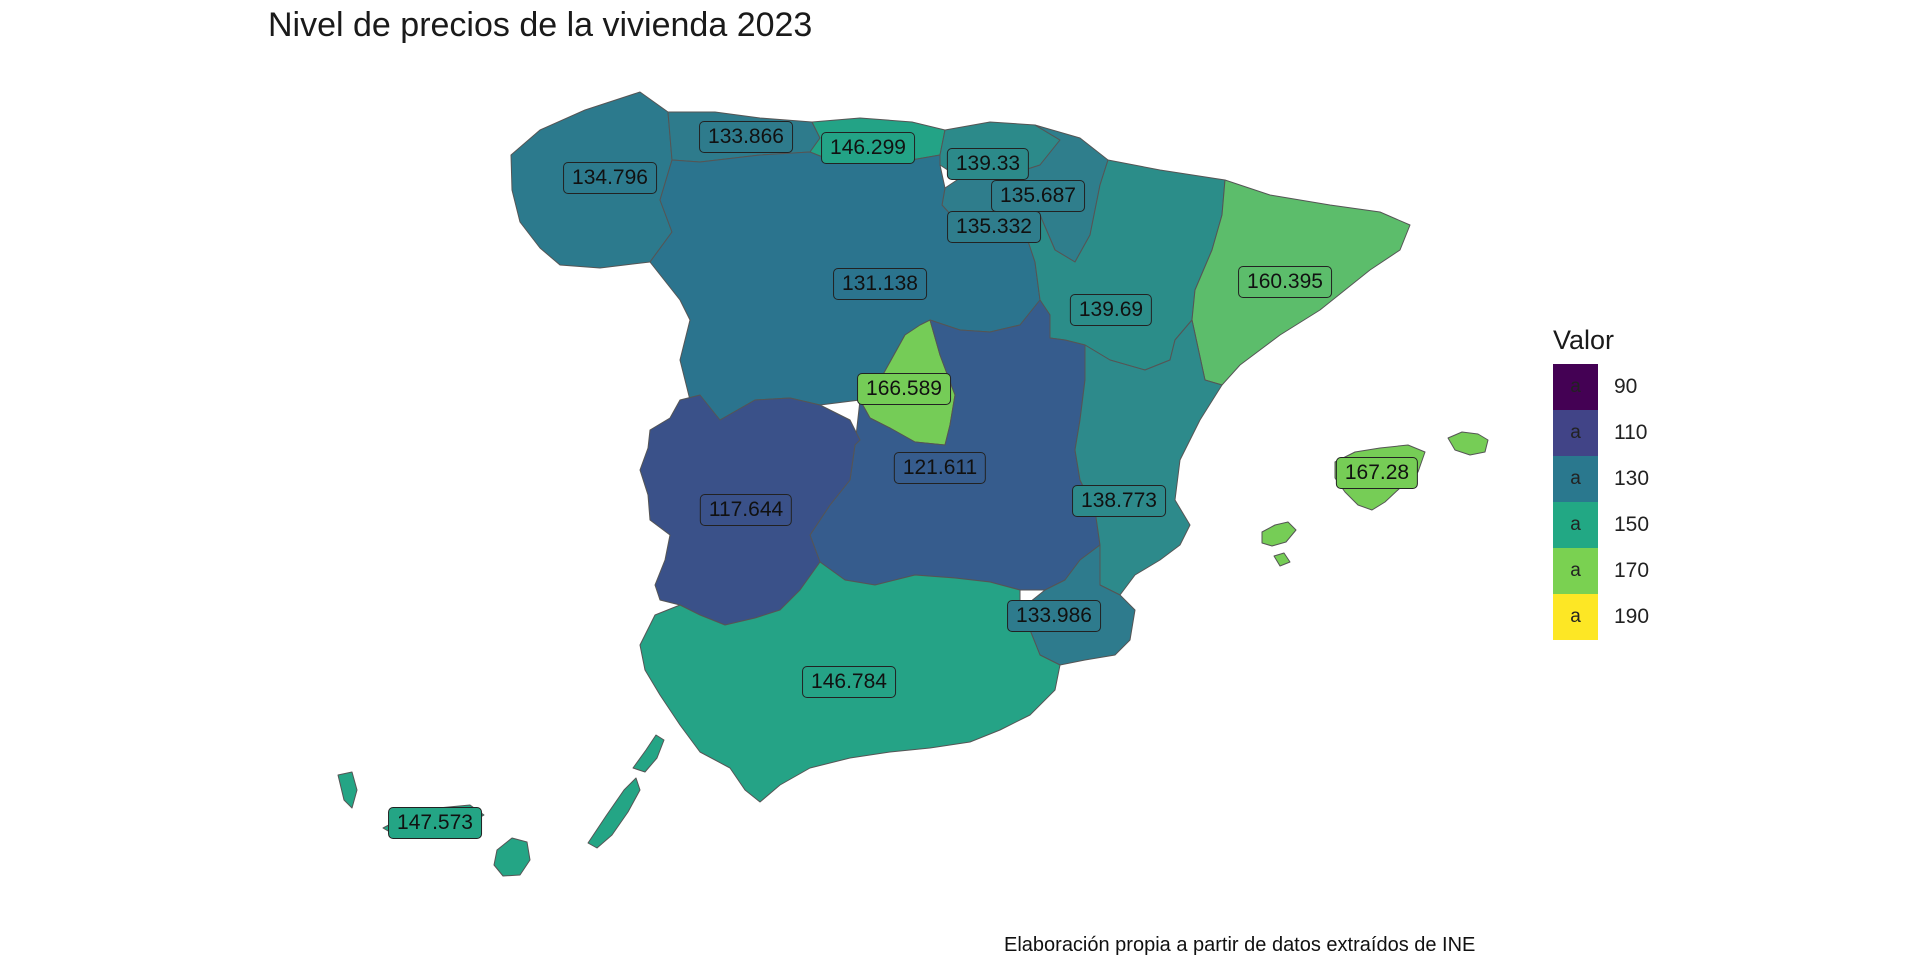  I want to click on legend-item: a 170, so click(1601, 571).